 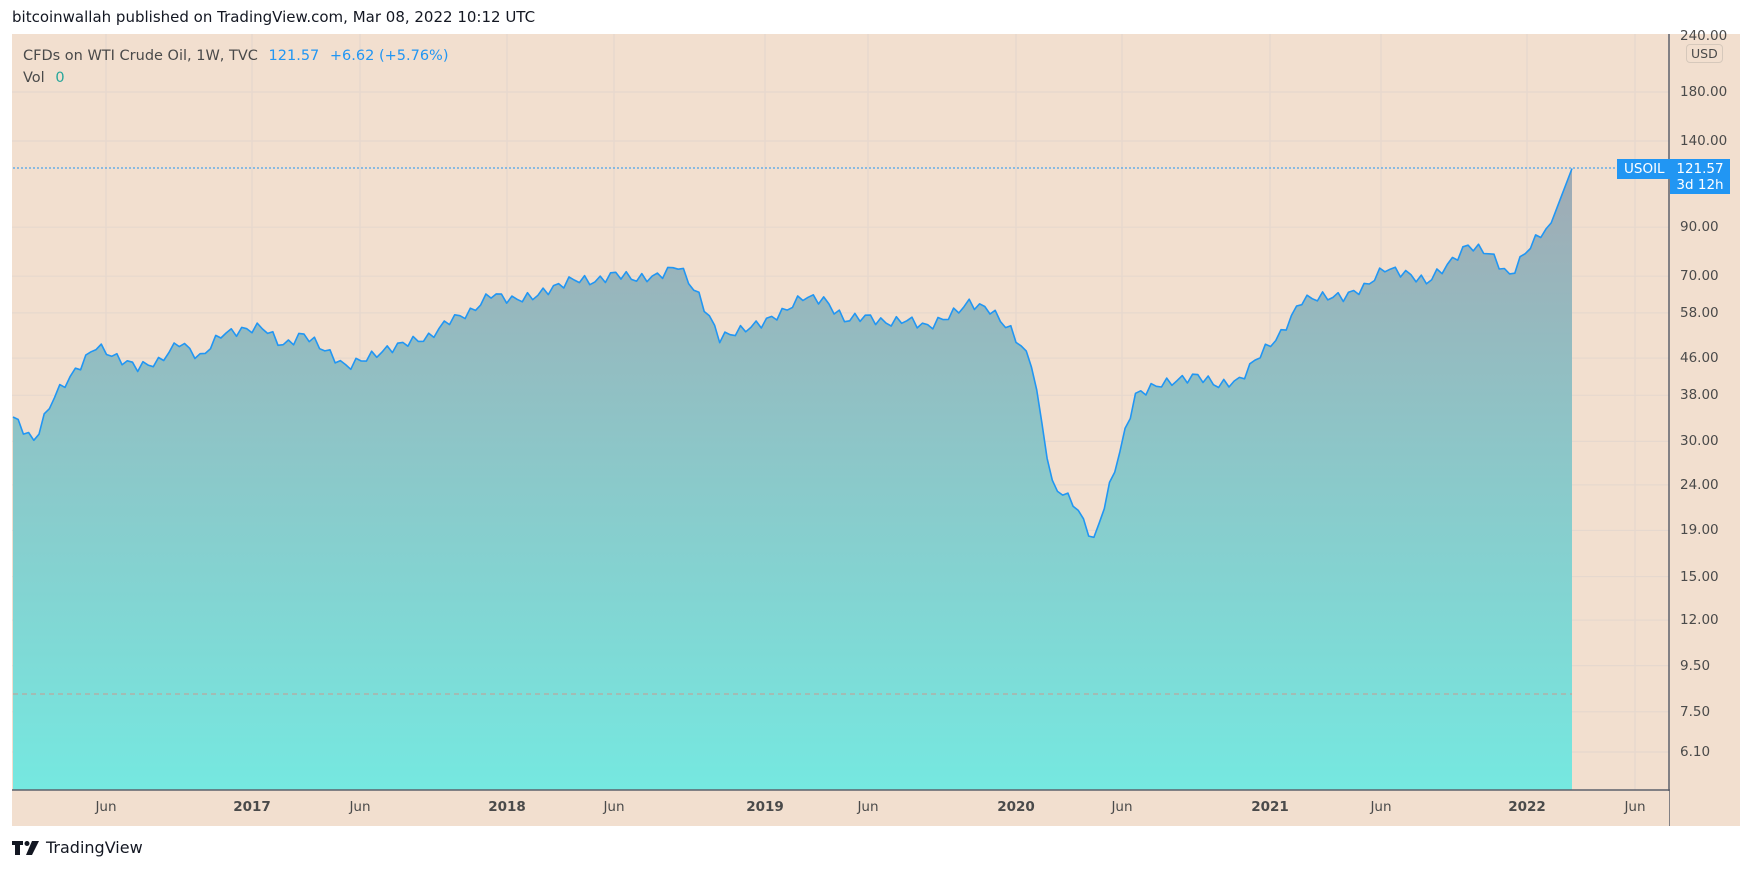 I want to click on time-axis-bg, so click(x=840, y=808).